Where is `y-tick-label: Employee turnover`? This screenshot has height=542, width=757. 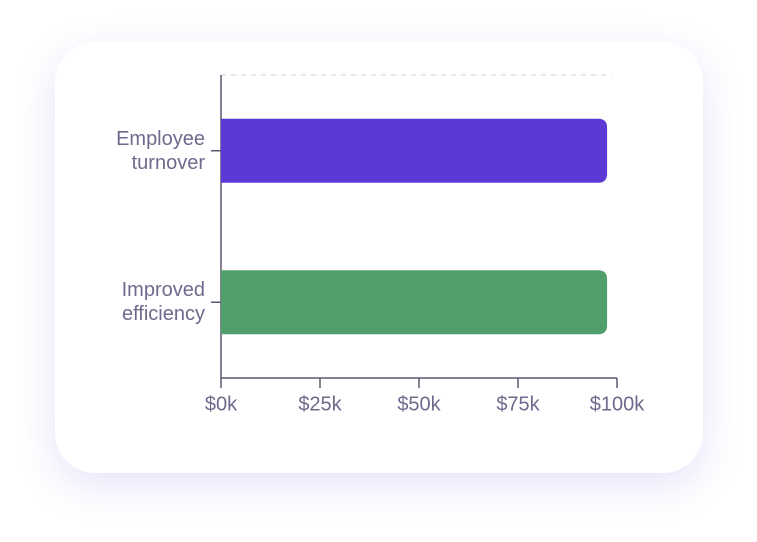 y-tick-label: Employee turnover is located at coordinates (160, 150).